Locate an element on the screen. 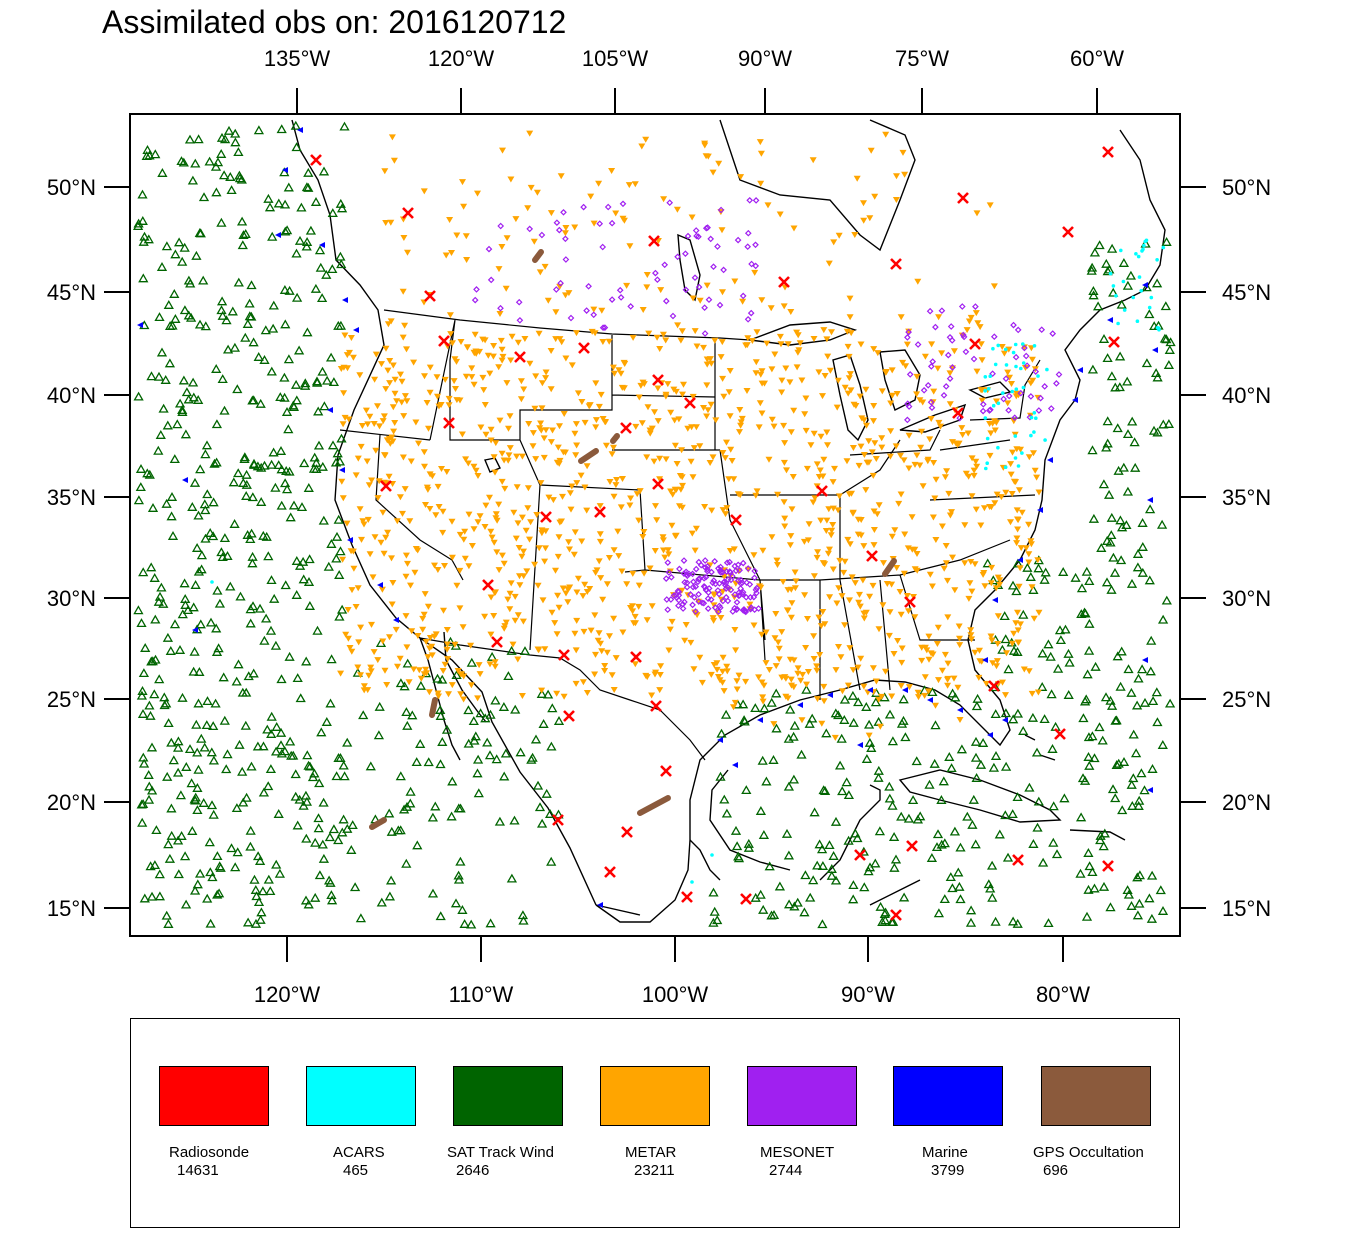 This screenshot has height=1250, width=1350. gps-occultation-marker is located at coordinates (588, 456).